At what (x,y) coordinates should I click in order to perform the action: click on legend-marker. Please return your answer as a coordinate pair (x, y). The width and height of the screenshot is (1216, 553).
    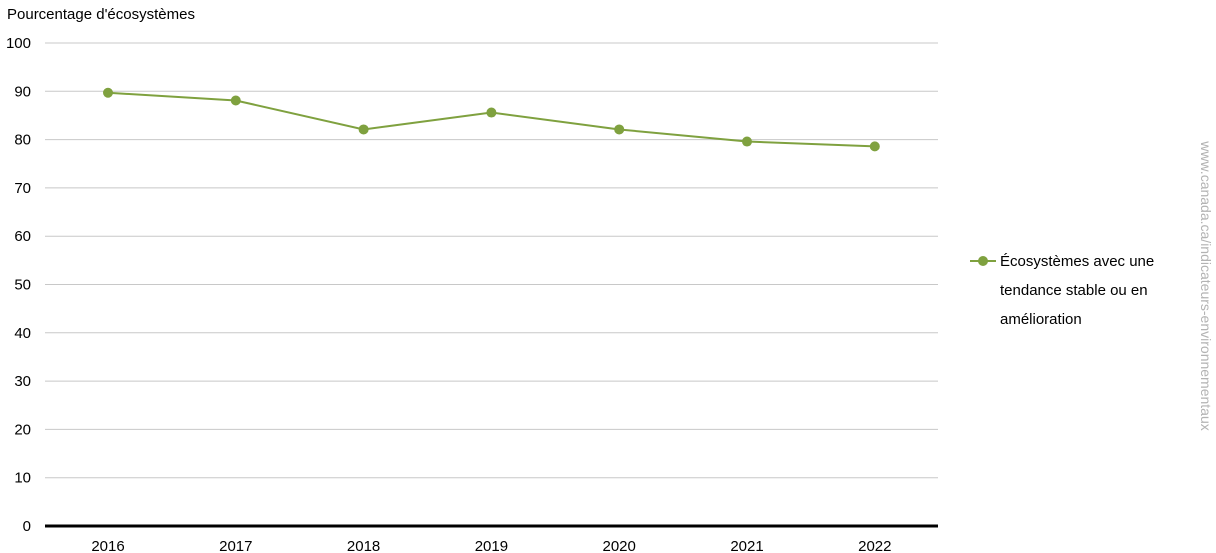
    Looking at the image, I should click on (983, 261).